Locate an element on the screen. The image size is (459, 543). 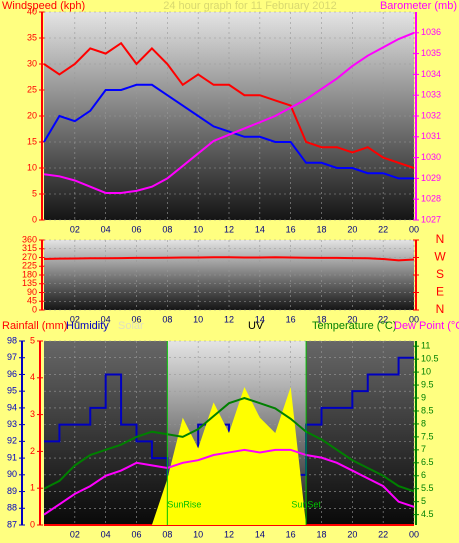
y-tick-label: 89 is located at coordinates (12, 491).